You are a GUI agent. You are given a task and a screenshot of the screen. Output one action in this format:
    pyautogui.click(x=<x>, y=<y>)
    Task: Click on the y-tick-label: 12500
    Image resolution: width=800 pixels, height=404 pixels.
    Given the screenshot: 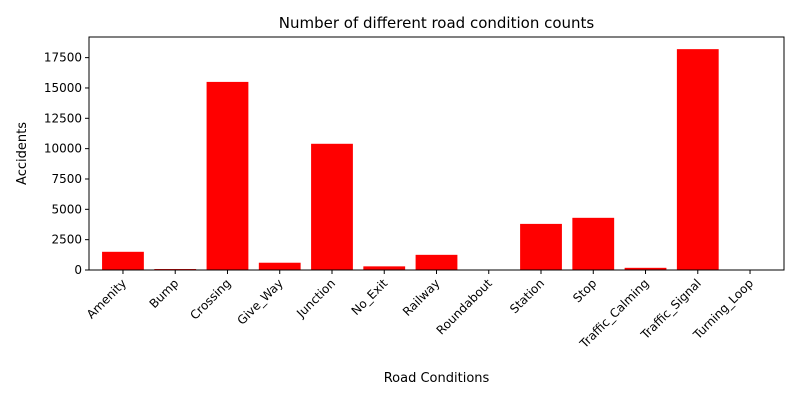 What is the action you would take?
    pyautogui.click(x=63, y=118)
    